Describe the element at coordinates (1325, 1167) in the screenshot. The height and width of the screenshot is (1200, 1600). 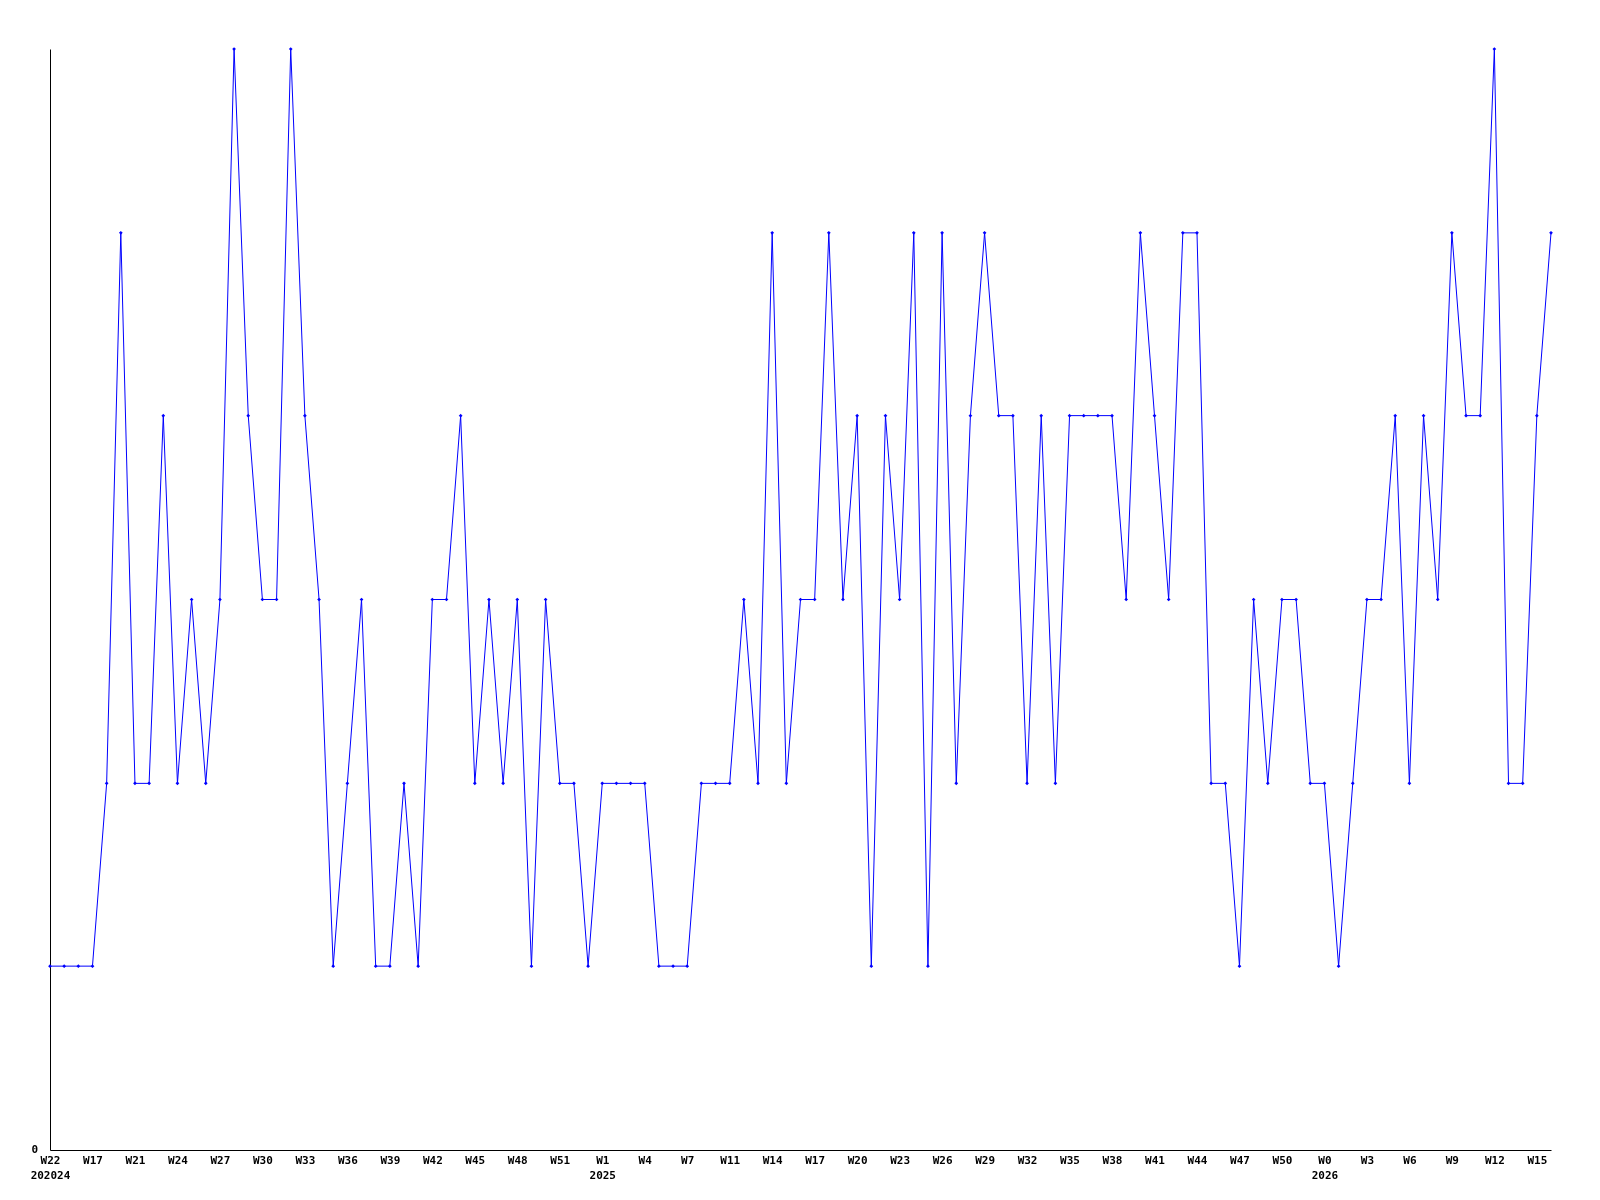
I see `x-tick-label: W0 2026` at that location.